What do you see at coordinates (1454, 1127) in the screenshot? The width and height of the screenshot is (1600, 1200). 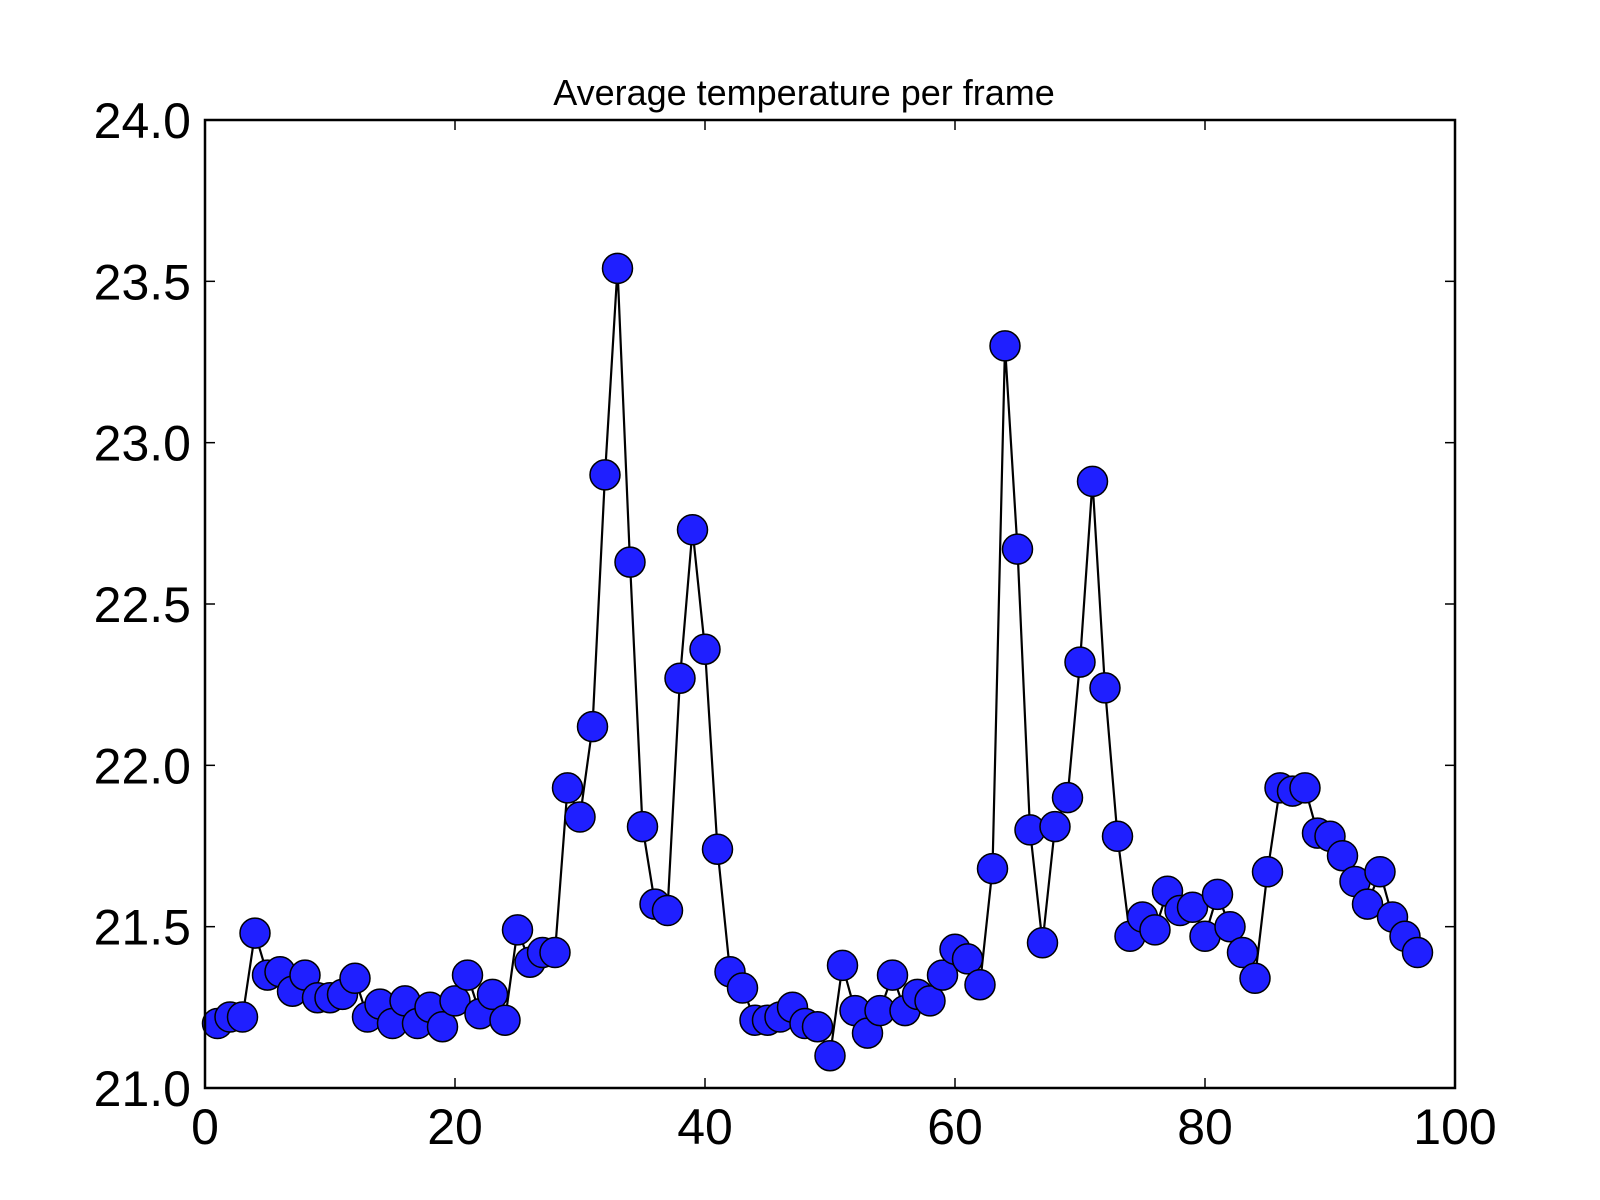 I see `x-tick-label: 100` at bounding box center [1454, 1127].